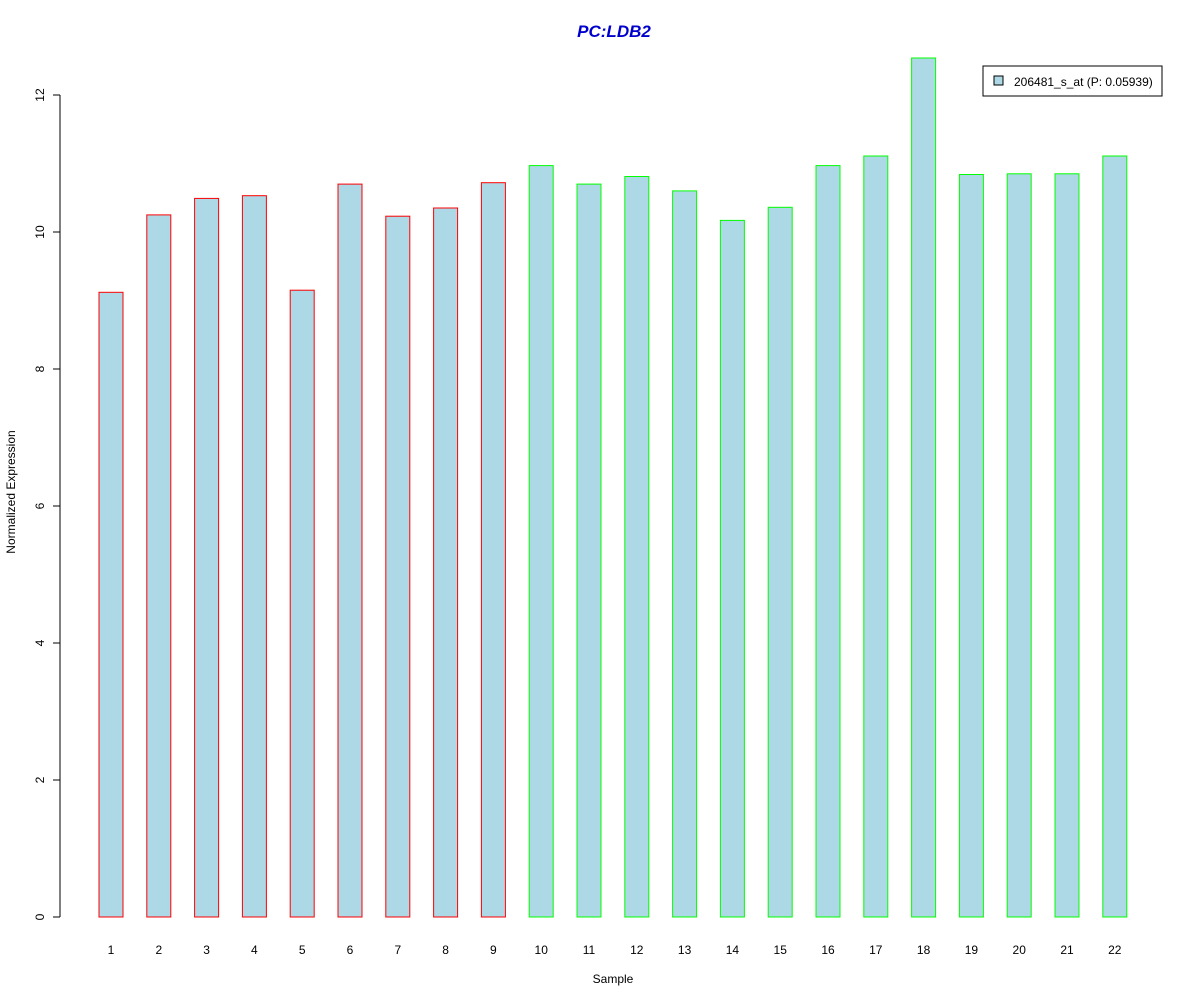 This screenshot has width=1200, height=1000. Describe the element at coordinates (1115, 950) in the screenshot. I see `x-tick-label: 22` at that location.